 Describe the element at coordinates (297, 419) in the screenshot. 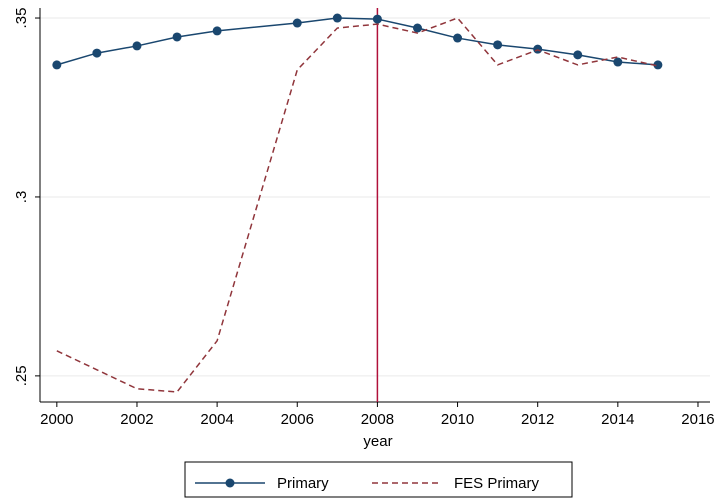

I see `x-tick-label: 2006` at that location.